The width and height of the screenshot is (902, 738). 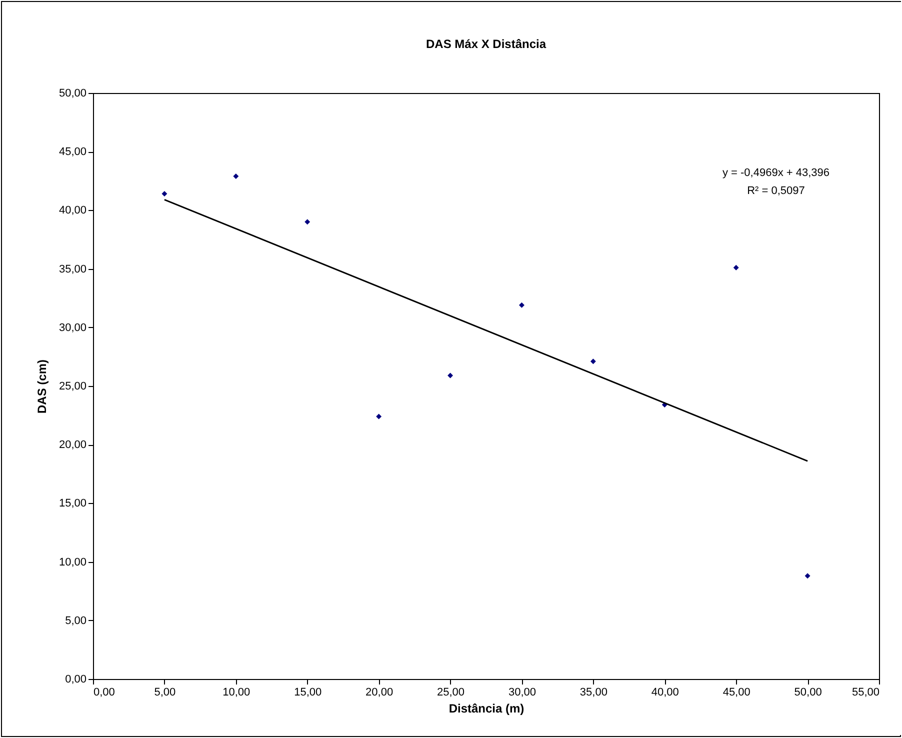 What do you see at coordinates (72, 210) in the screenshot?
I see `y-tick-label: 40,00` at bounding box center [72, 210].